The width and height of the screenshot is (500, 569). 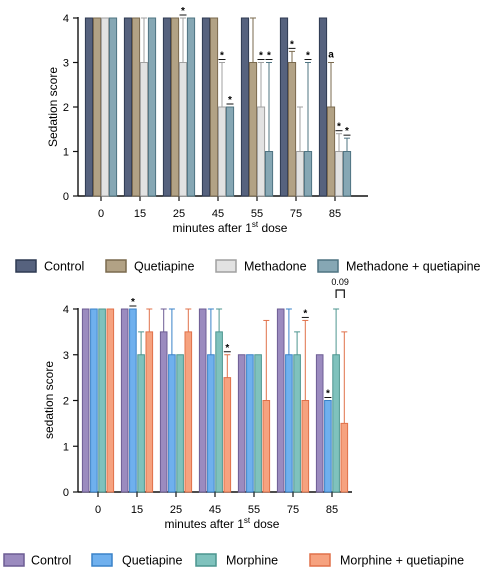 What do you see at coordinates (413, 267) in the screenshot?
I see `legend-label: Methadone + quetiapine` at bounding box center [413, 267].